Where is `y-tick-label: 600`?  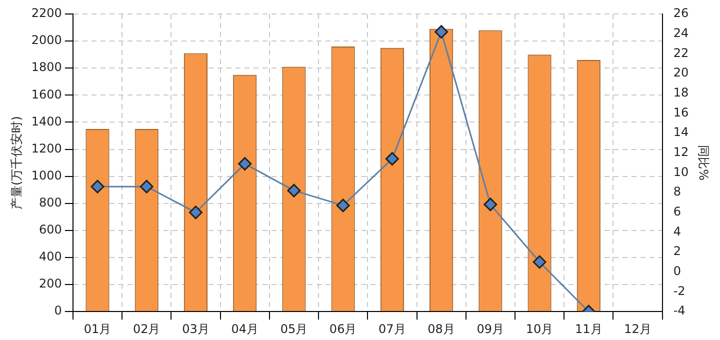 y-tick-label: 600 is located at coordinates (50, 229).